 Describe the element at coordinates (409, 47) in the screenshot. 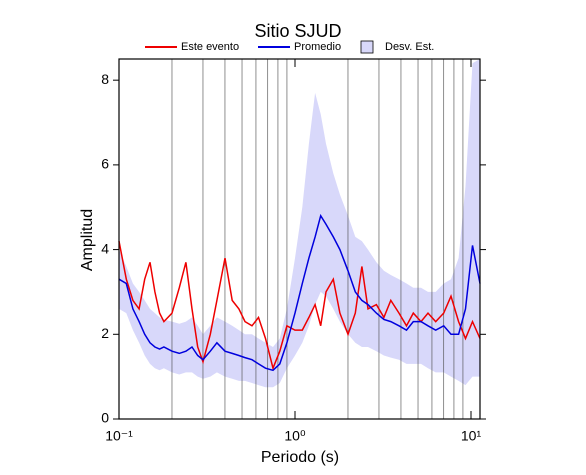

I see `legend-label: Desv. Est.` at that location.